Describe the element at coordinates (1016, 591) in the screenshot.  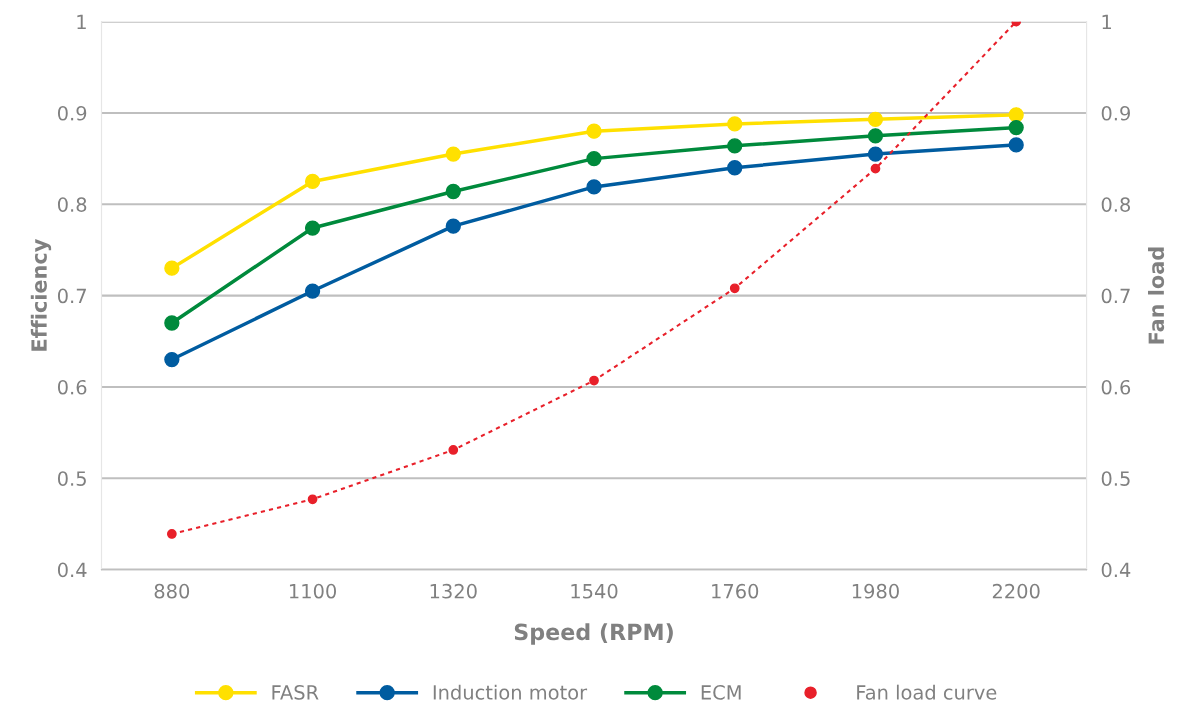
I see `x-tick-label: 2200` at that location.